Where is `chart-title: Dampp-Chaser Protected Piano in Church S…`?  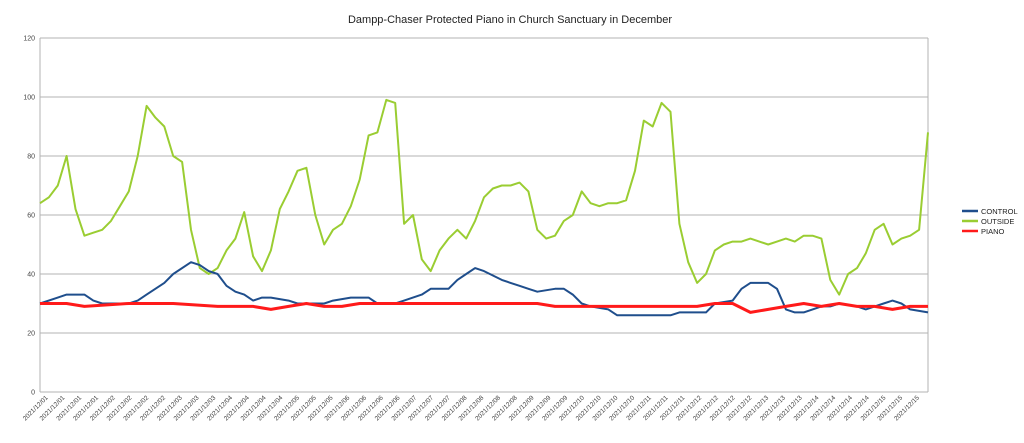 chart-title: Dampp-Chaser Protected Piano in Church S… is located at coordinates (510, 20).